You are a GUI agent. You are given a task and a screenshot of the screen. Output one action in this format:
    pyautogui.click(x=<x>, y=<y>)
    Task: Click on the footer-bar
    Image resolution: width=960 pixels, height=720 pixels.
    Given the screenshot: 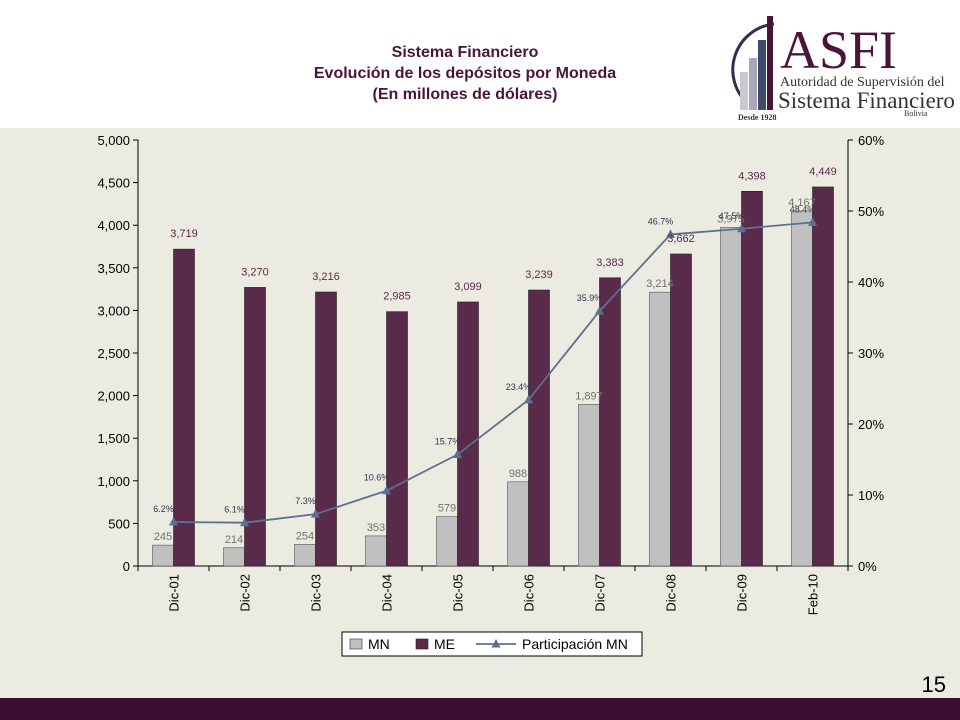 What is the action you would take?
    pyautogui.click(x=480, y=709)
    